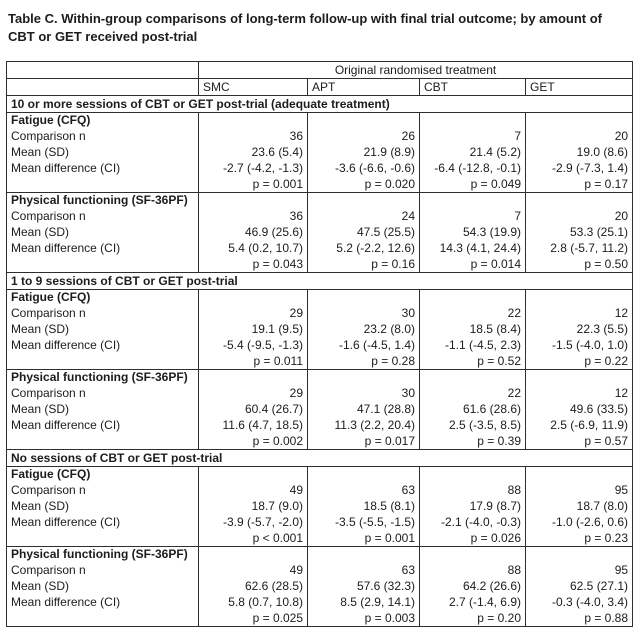 The image size is (638, 640). What do you see at coordinates (320, 297) in the screenshot?
I see `measure-name-row: Fatigue (CFQ)` at bounding box center [320, 297].